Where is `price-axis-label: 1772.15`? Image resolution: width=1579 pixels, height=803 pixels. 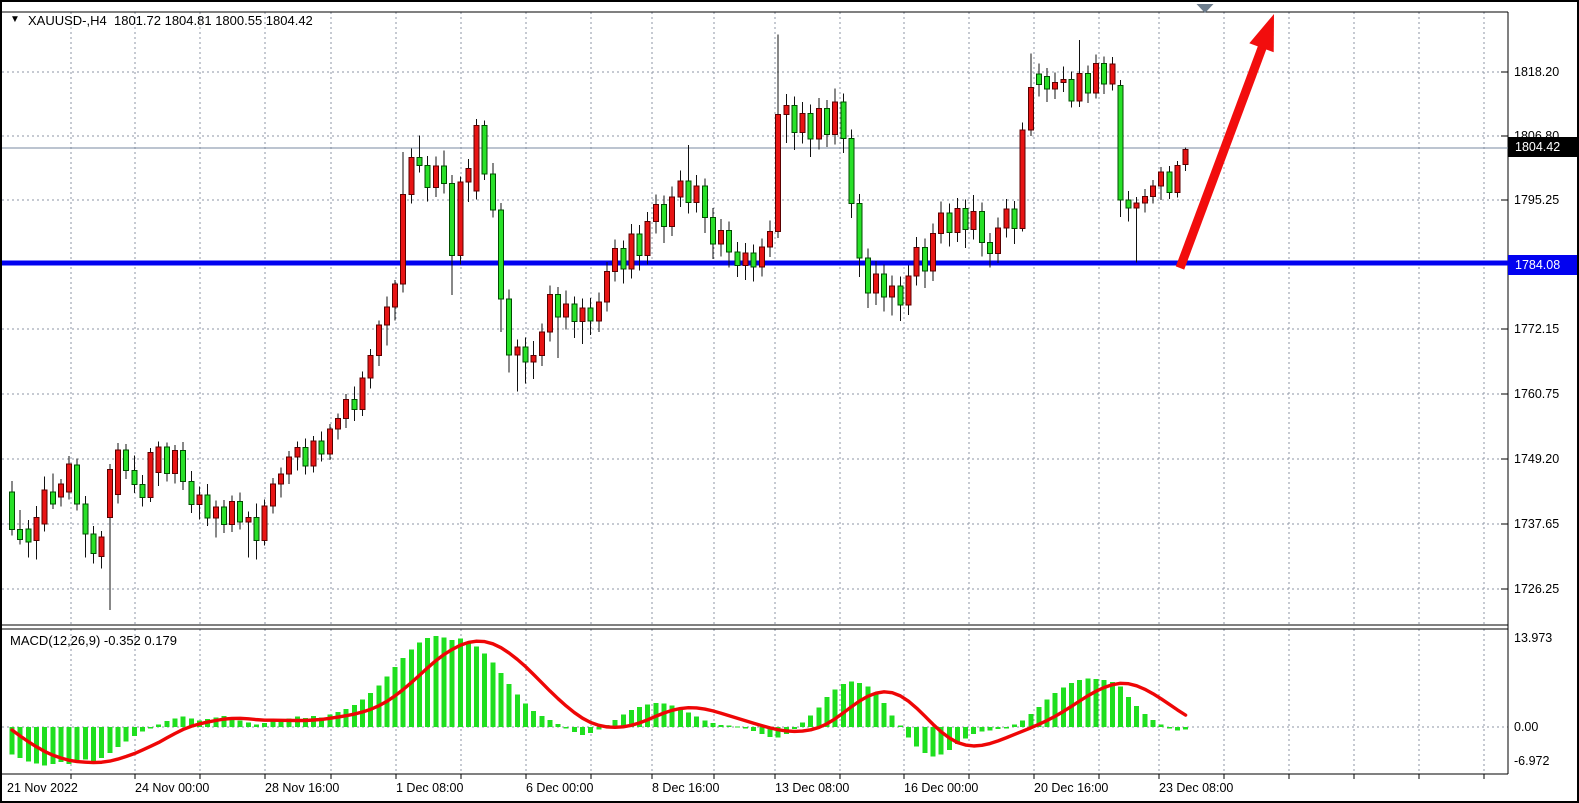 price-axis-label: 1772.15 is located at coordinates (1537, 329).